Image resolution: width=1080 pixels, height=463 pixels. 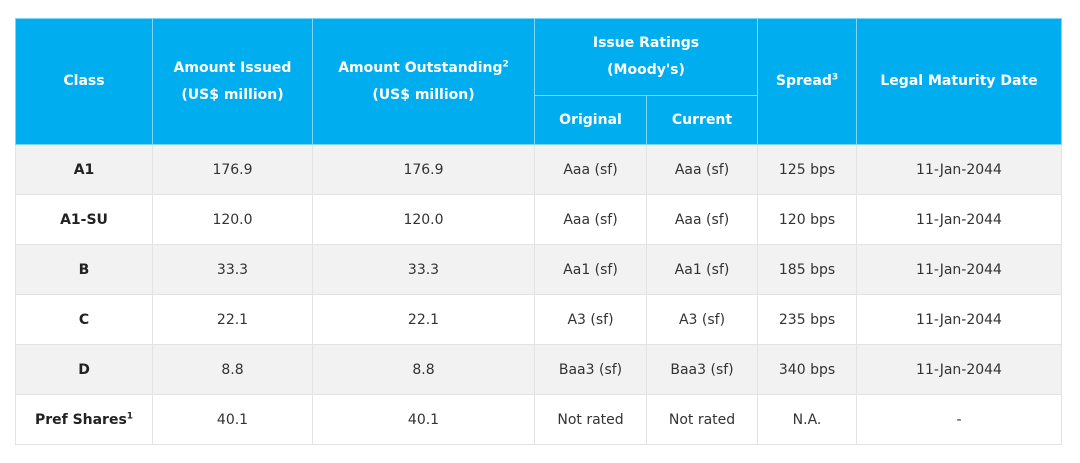 What do you see at coordinates (423, 219) in the screenshot?
I see `cell-outstanding: 120.0` at bounding box center [423, 219].